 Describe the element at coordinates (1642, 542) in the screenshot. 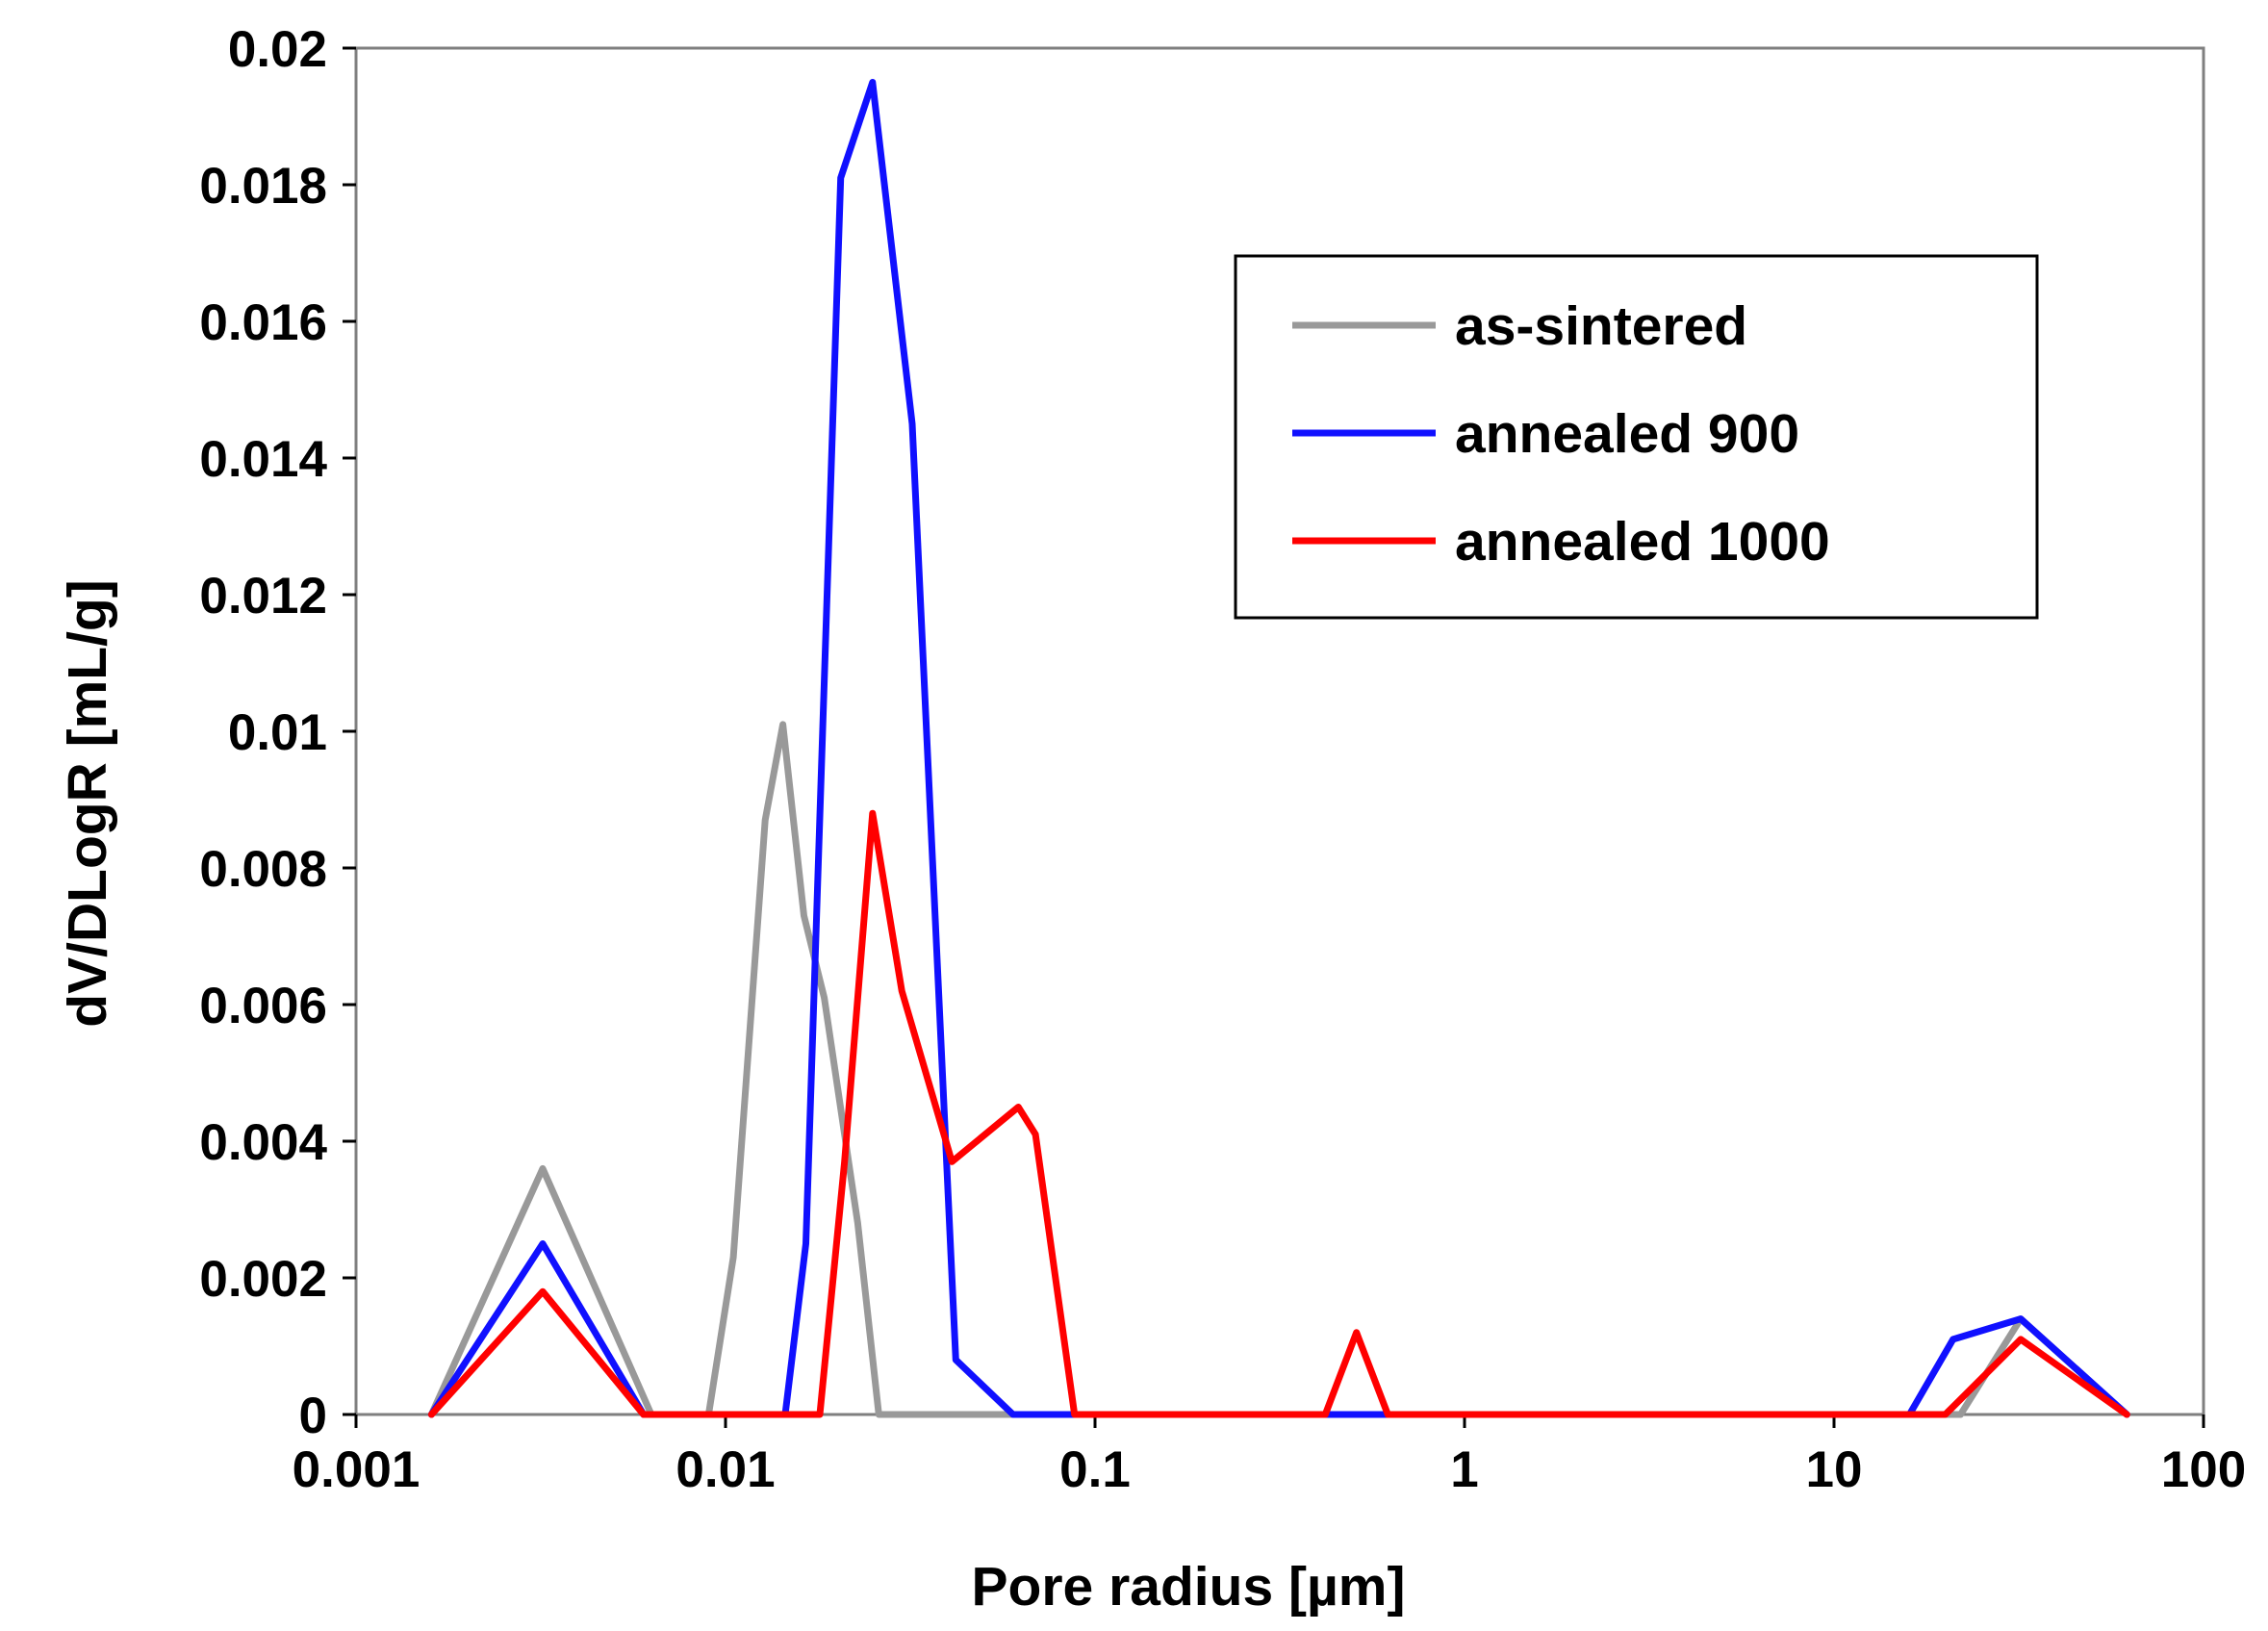

I see `legend-label-annealed-1000: annealed 1000` at that location.